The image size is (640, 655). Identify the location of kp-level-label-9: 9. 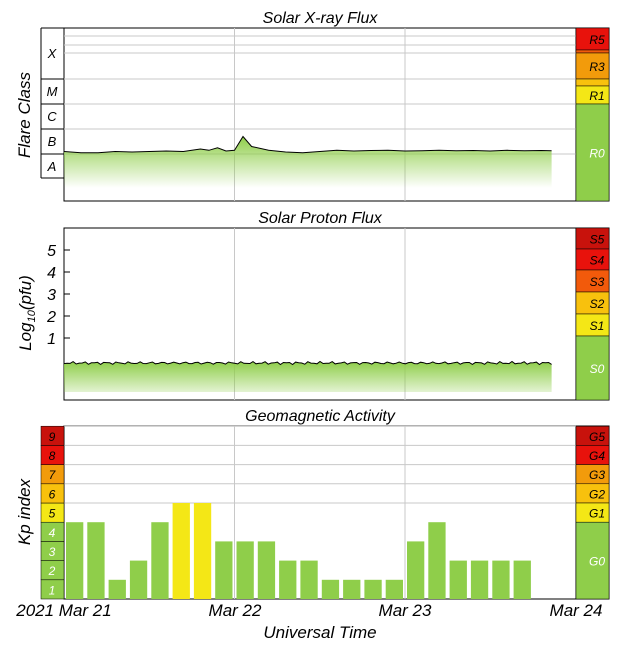
(52, 437).